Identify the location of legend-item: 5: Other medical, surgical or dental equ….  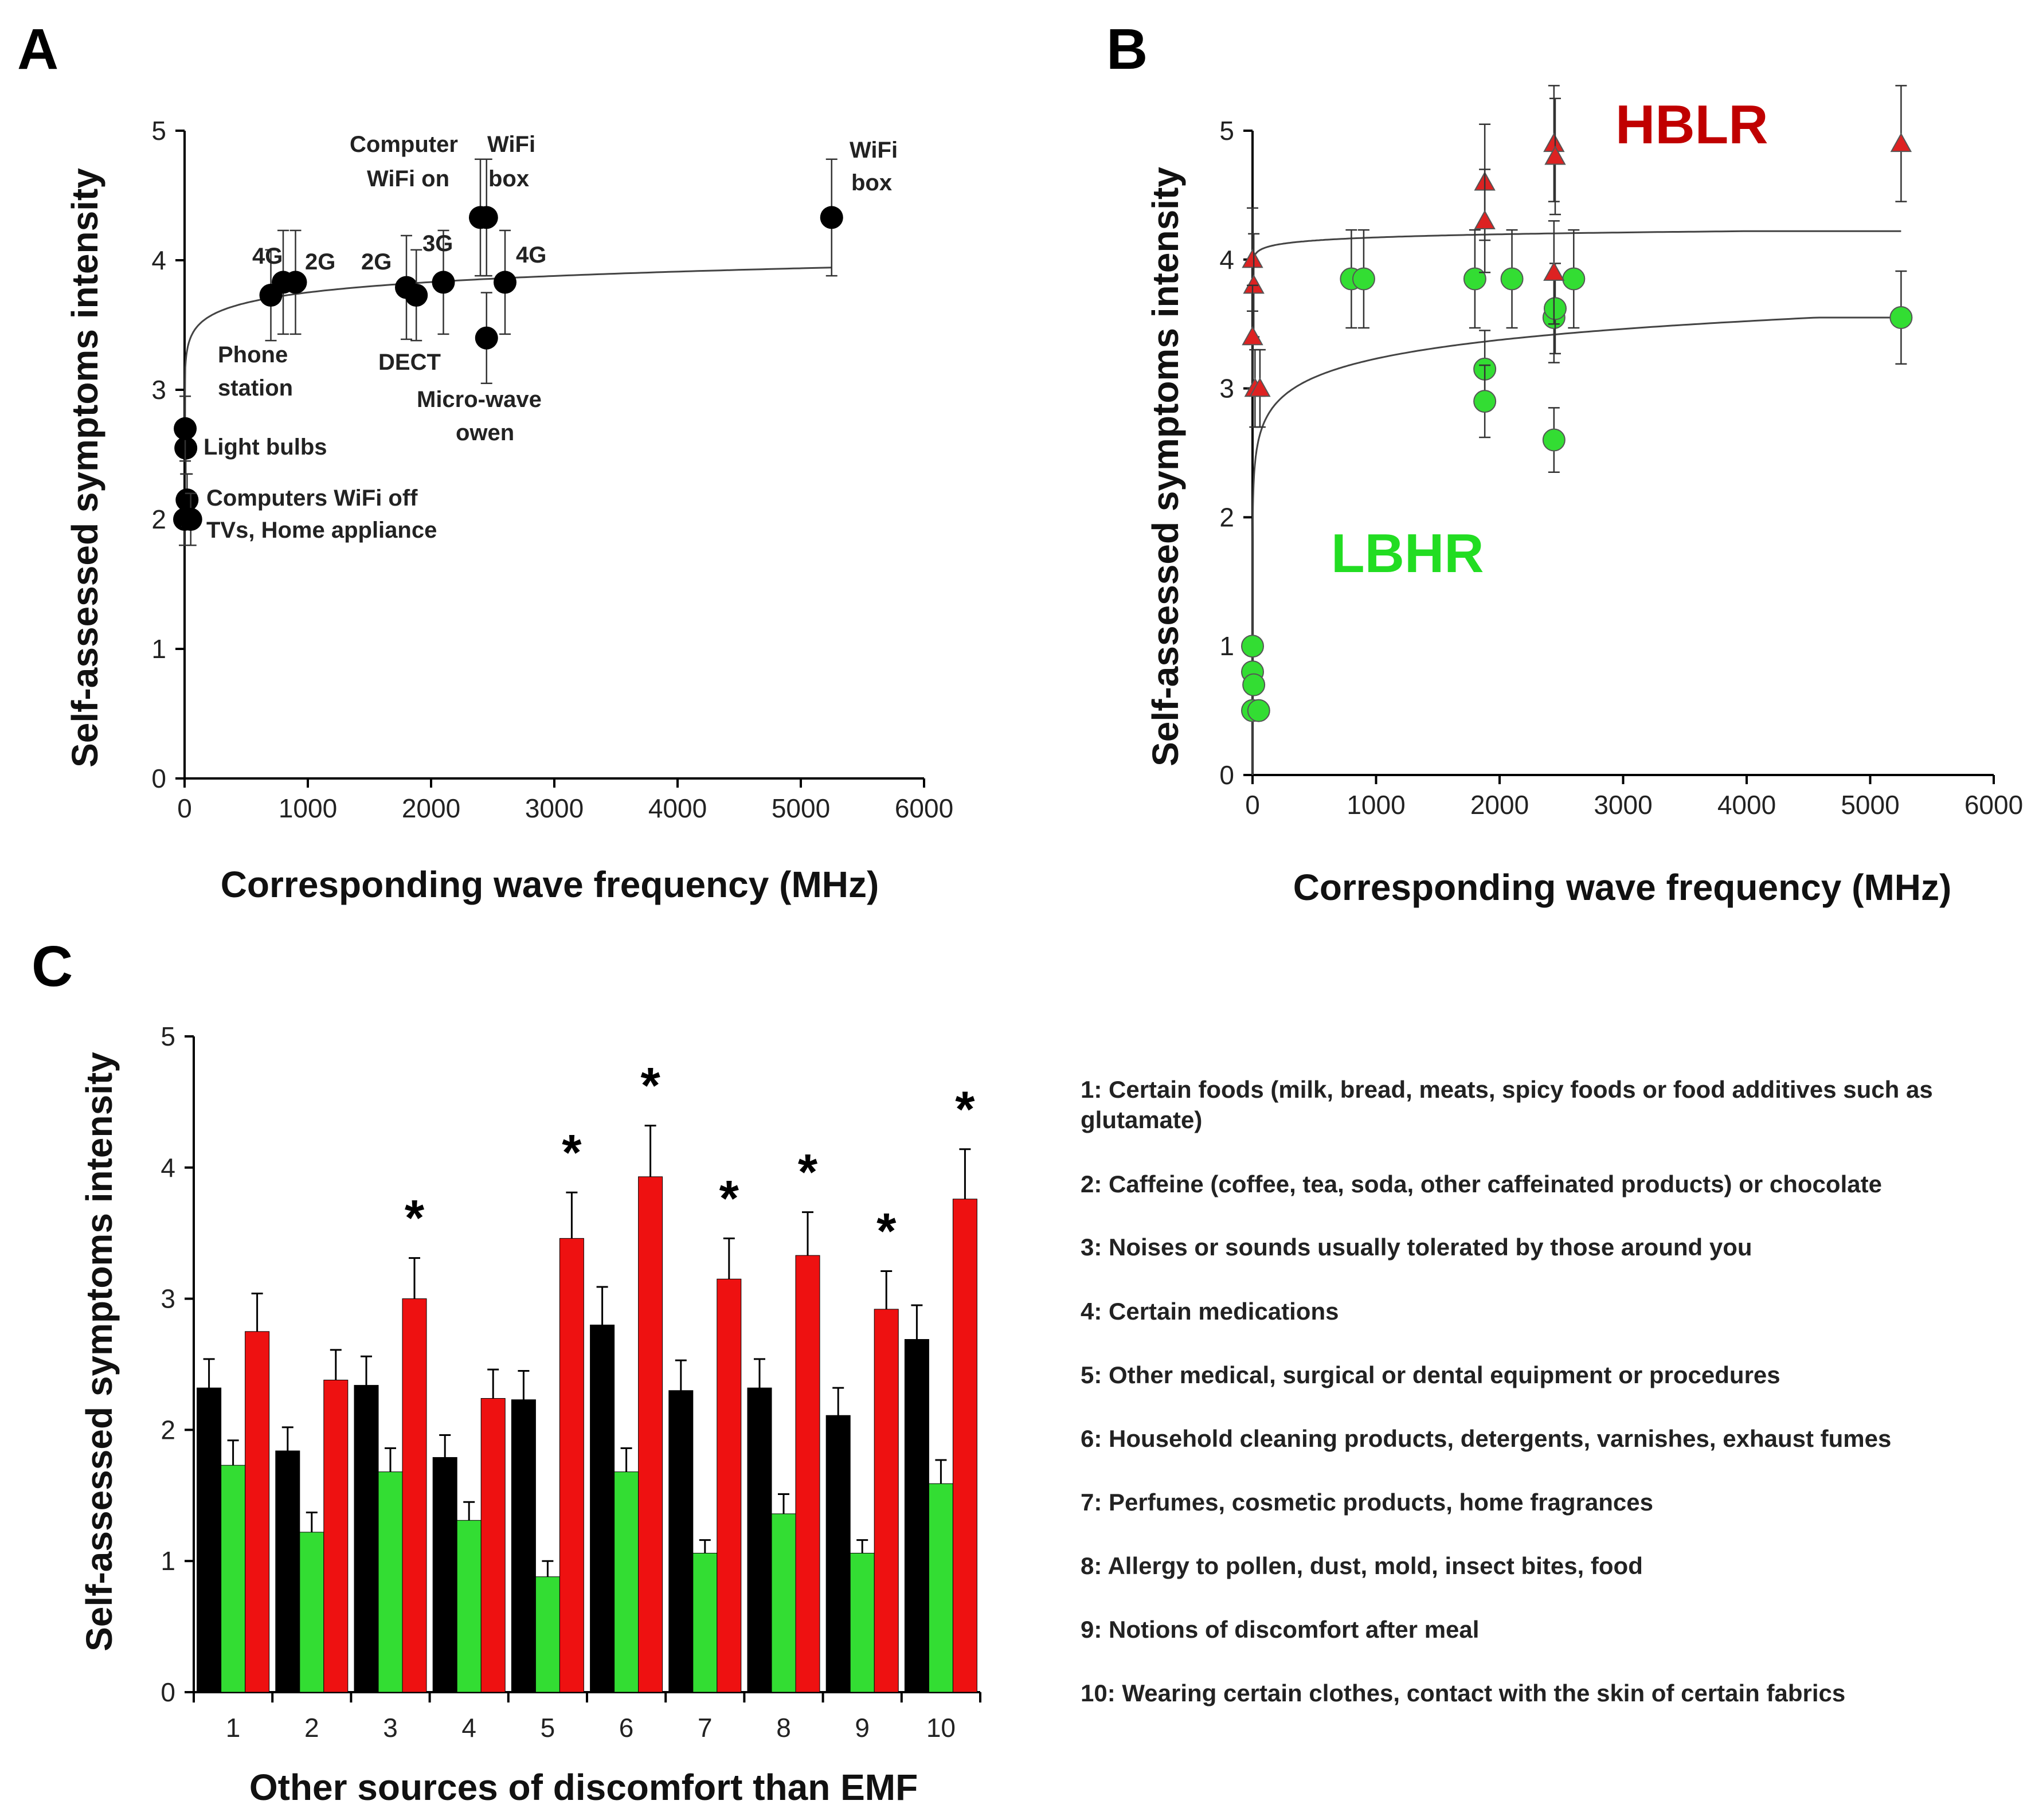
(1431, 1374).